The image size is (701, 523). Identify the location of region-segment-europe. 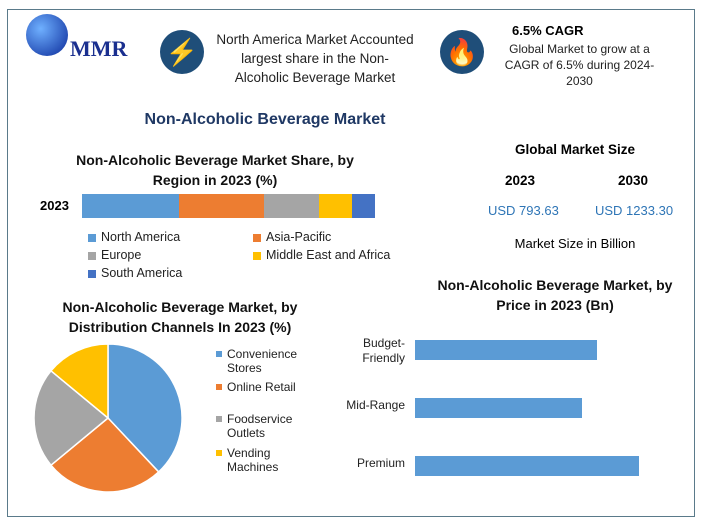
(291, 206).